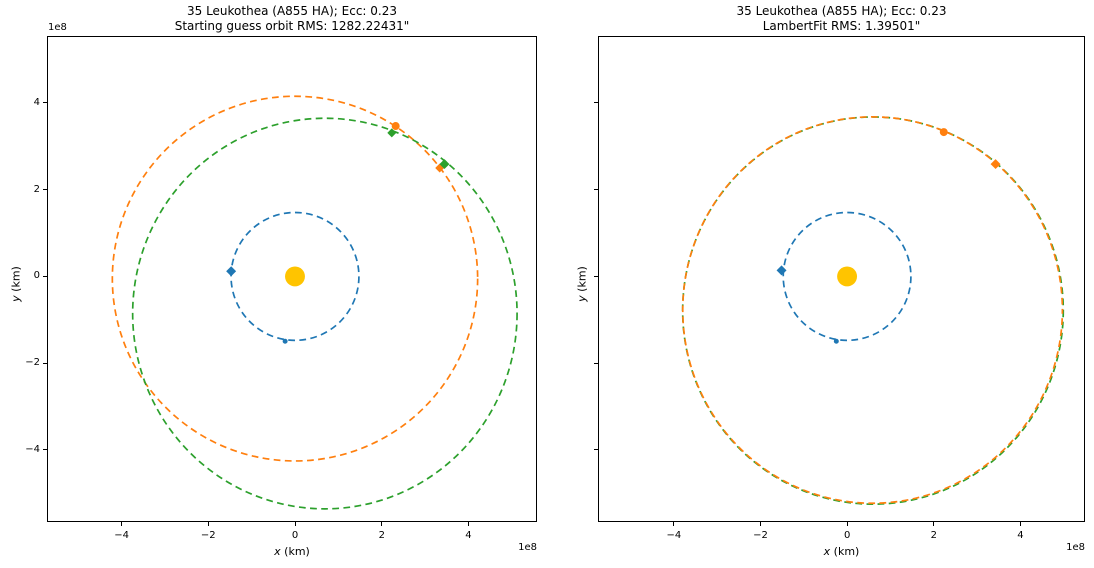  I want to click on left-x-offset-label: 1e8, so click(527, 547).